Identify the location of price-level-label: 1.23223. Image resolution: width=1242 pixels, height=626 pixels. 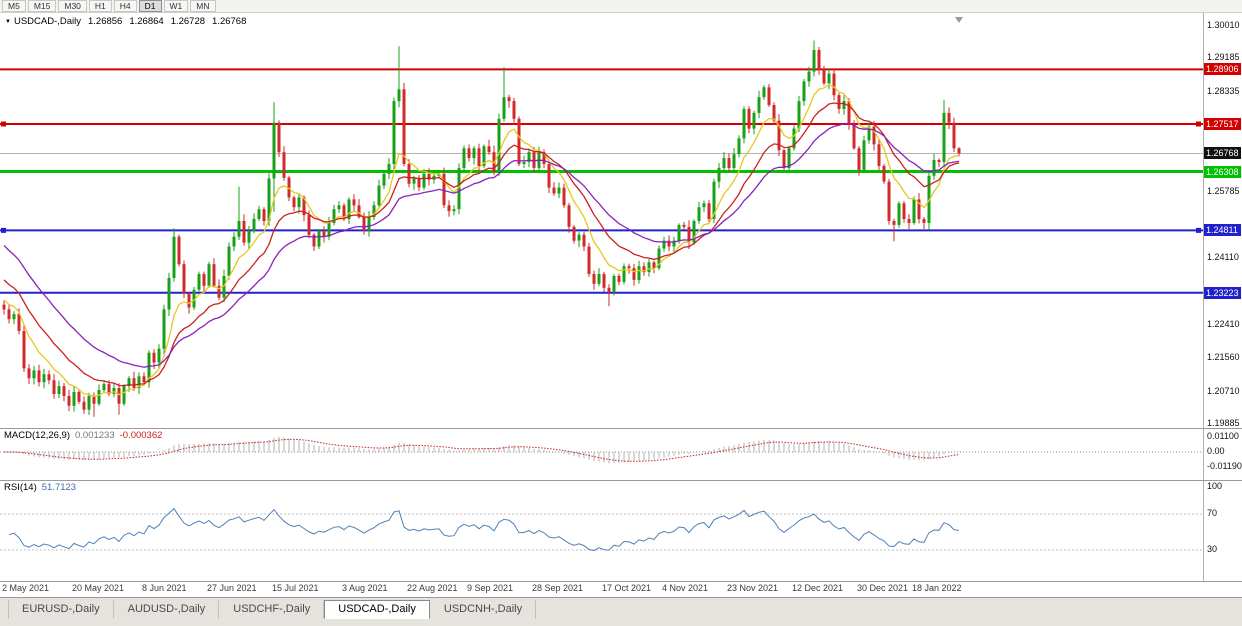
(1222, 292).